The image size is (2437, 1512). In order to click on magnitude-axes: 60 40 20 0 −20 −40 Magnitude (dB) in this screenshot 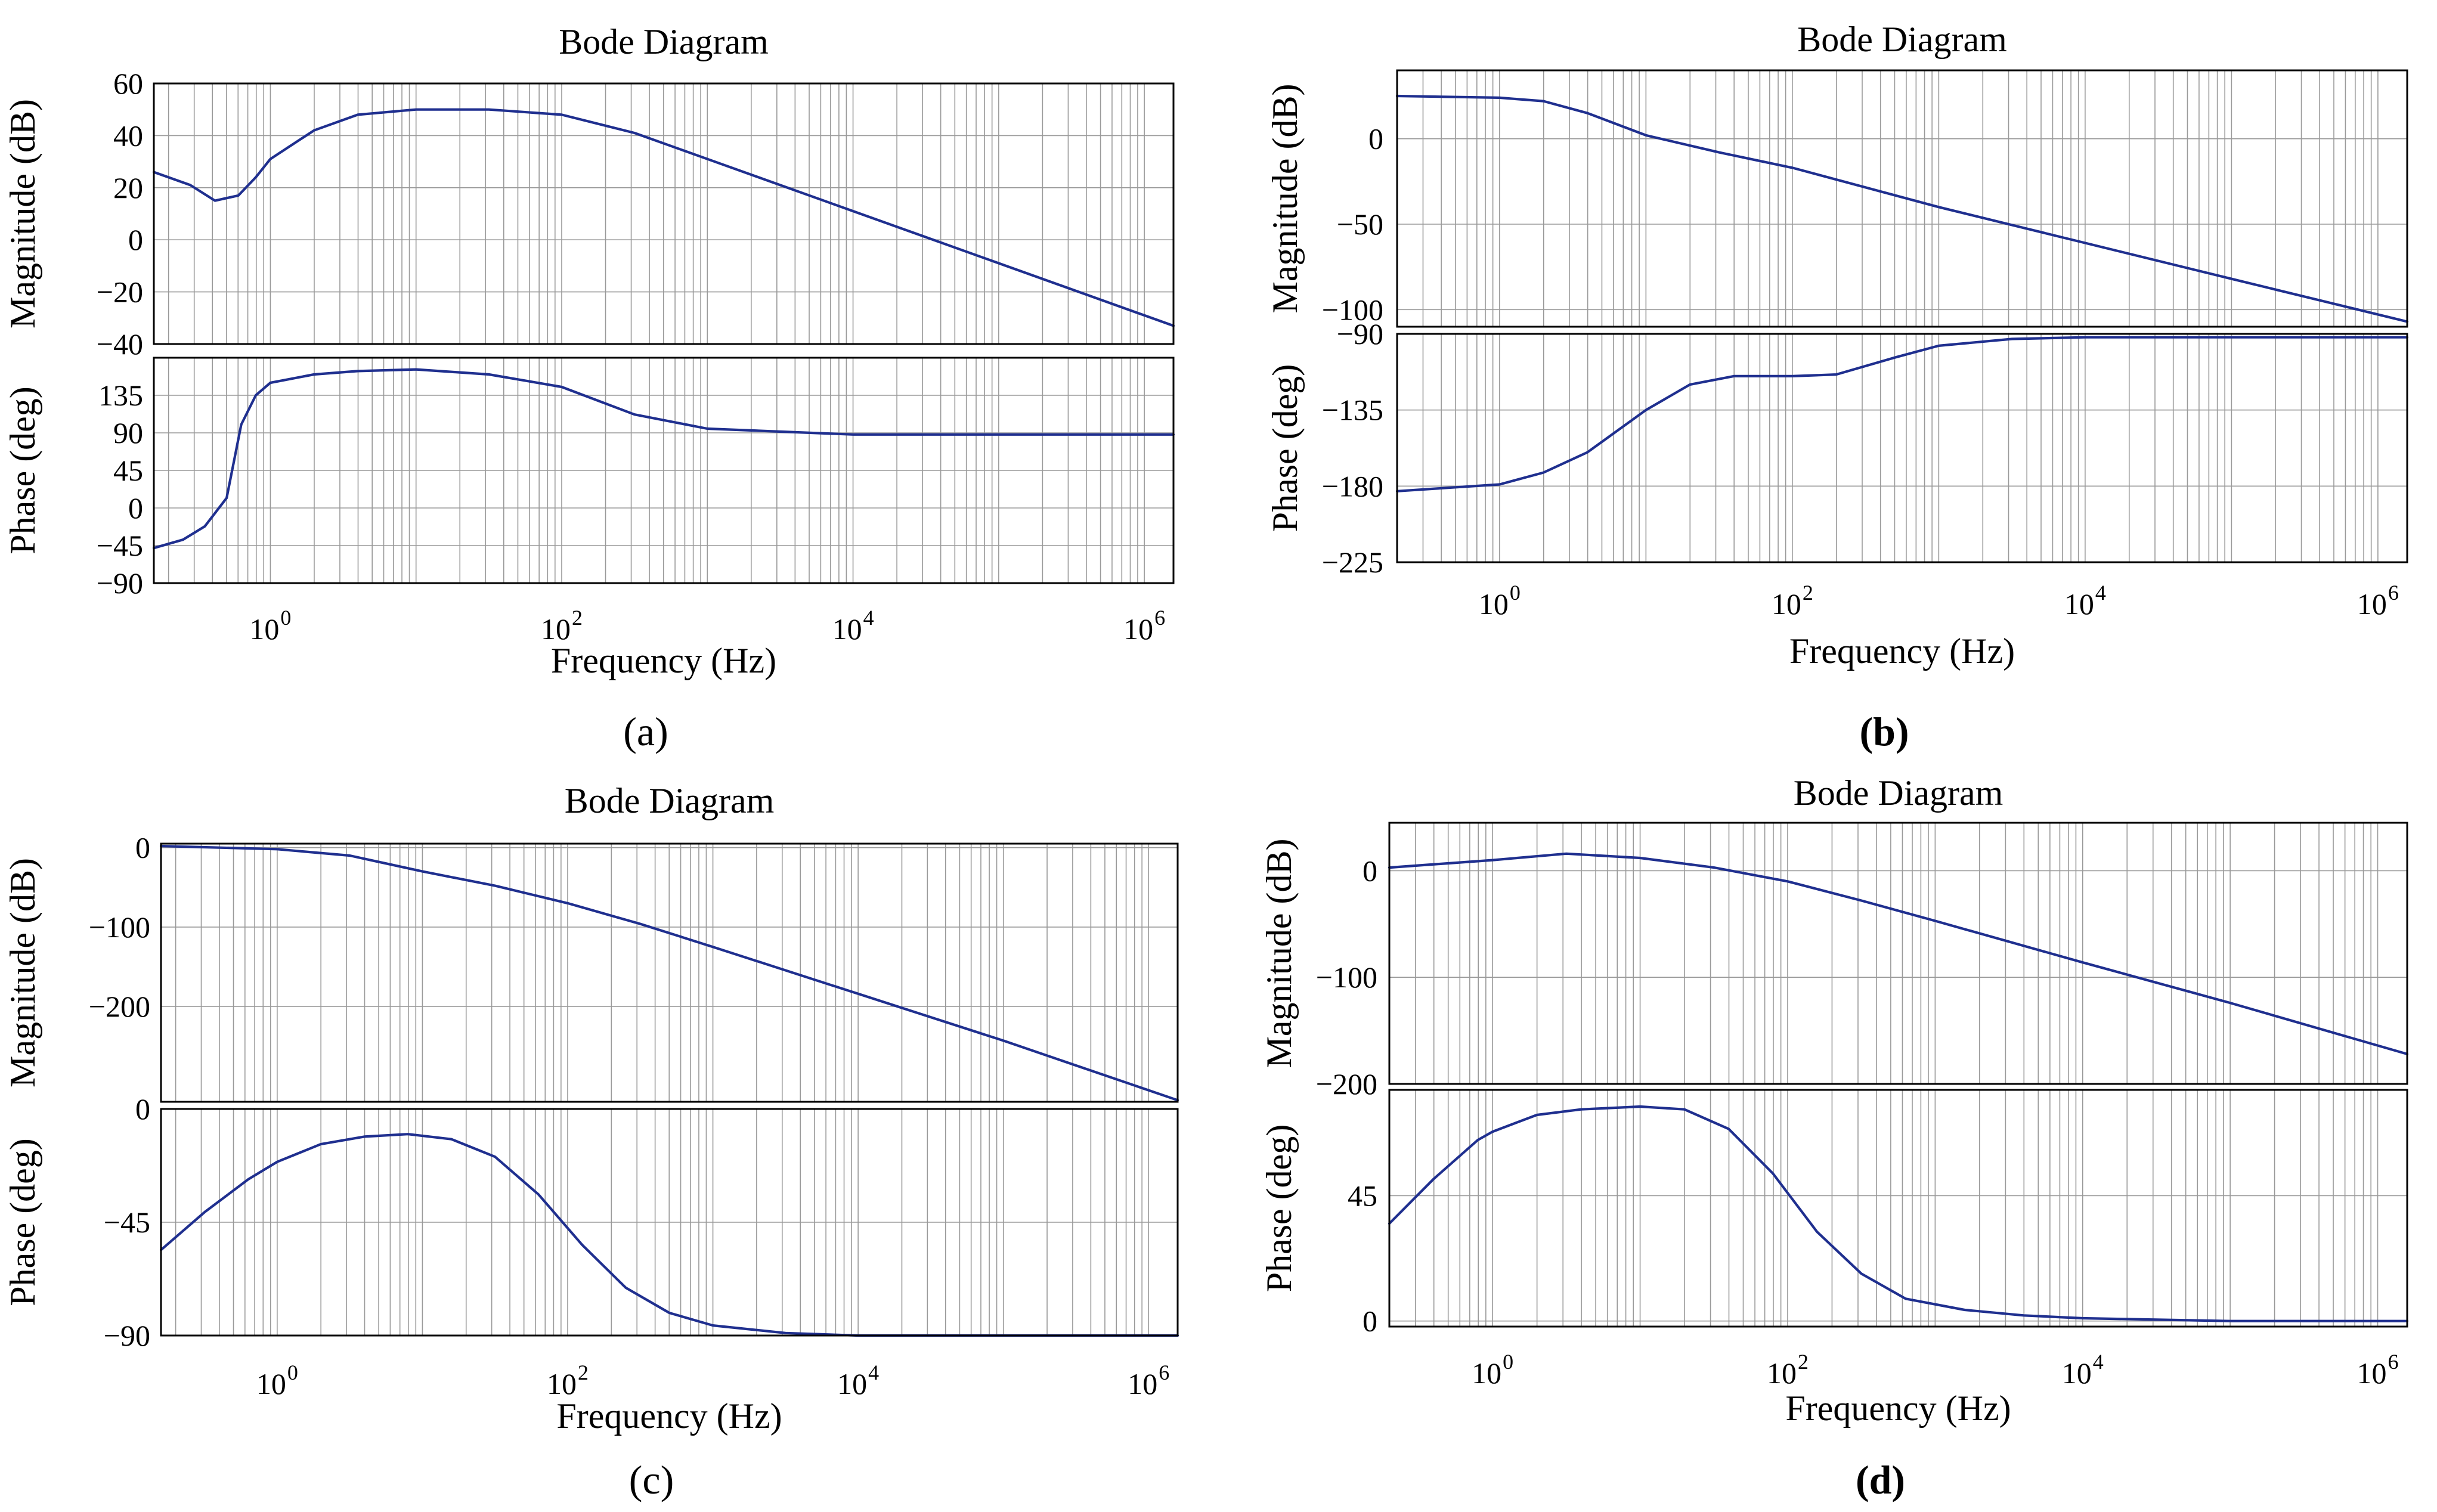, I will do `click(589, 214)`.